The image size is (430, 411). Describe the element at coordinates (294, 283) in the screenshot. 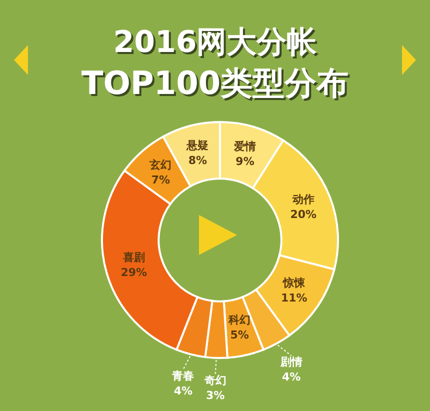

I see `slice-label: 惊悚` at that location.